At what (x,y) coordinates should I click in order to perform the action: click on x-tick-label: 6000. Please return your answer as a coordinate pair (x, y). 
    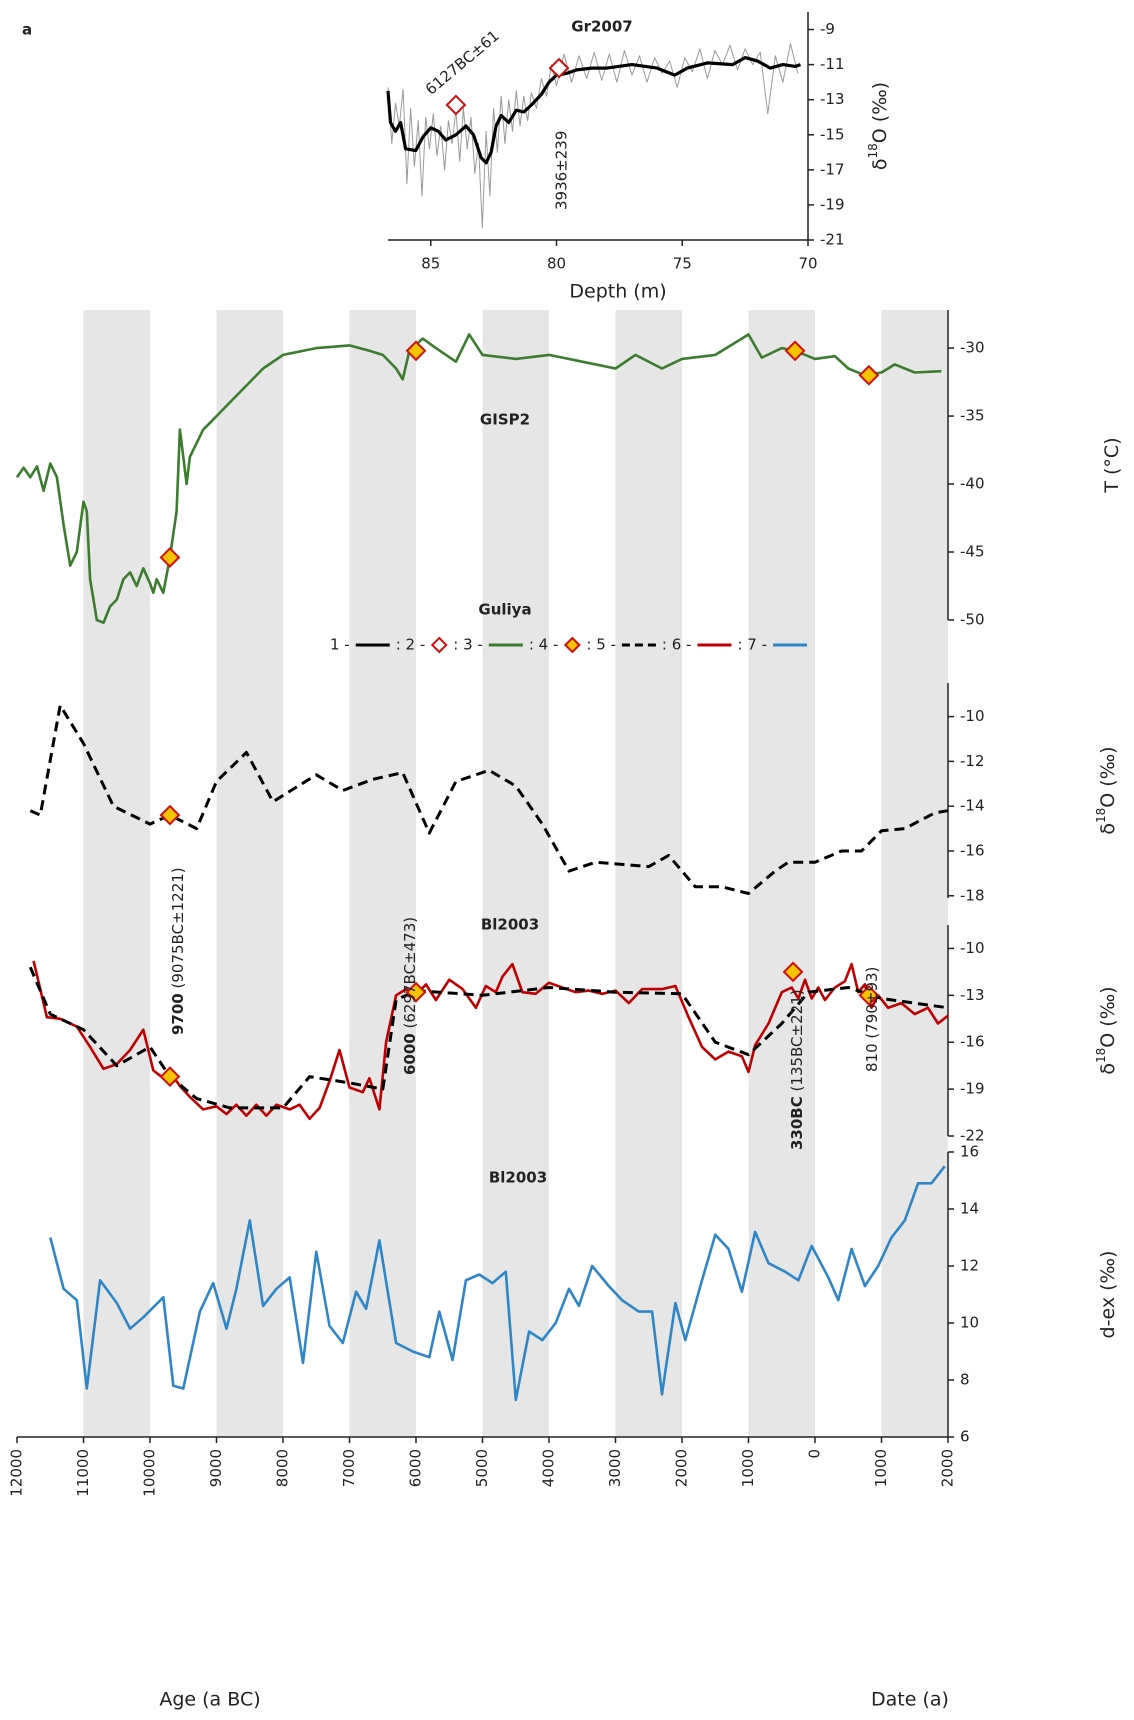
    Looking at the image, I should click on (416, 1468).